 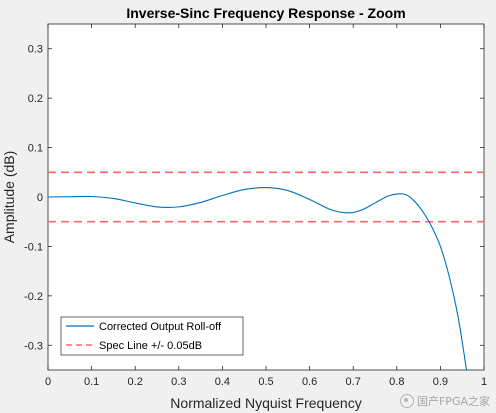 What do you see at coordinates (160, 327) in the screenshot?
I see `legend-label-roll-off: Corrected Output Roll-off` at bounding box center [160, 327].